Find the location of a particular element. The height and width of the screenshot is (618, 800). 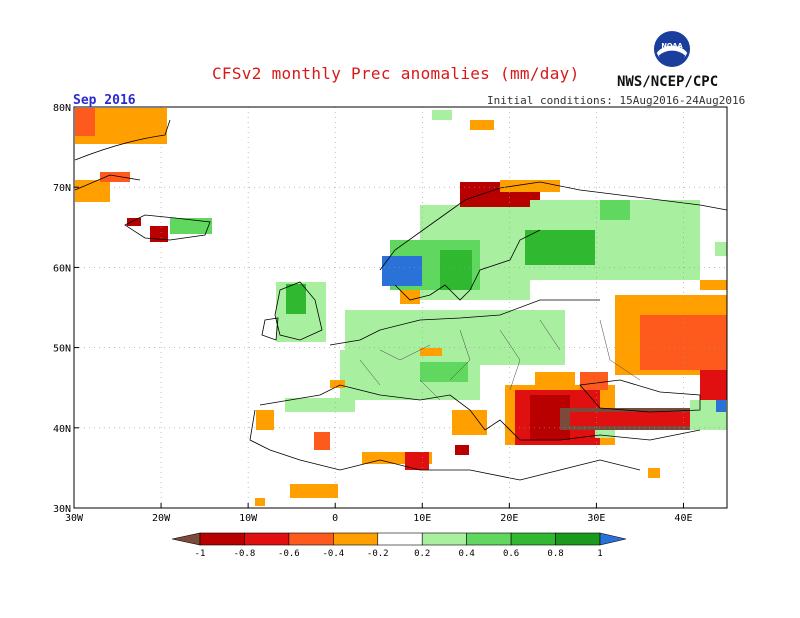

coastline-blacksea is located at coordinates (640, 396).